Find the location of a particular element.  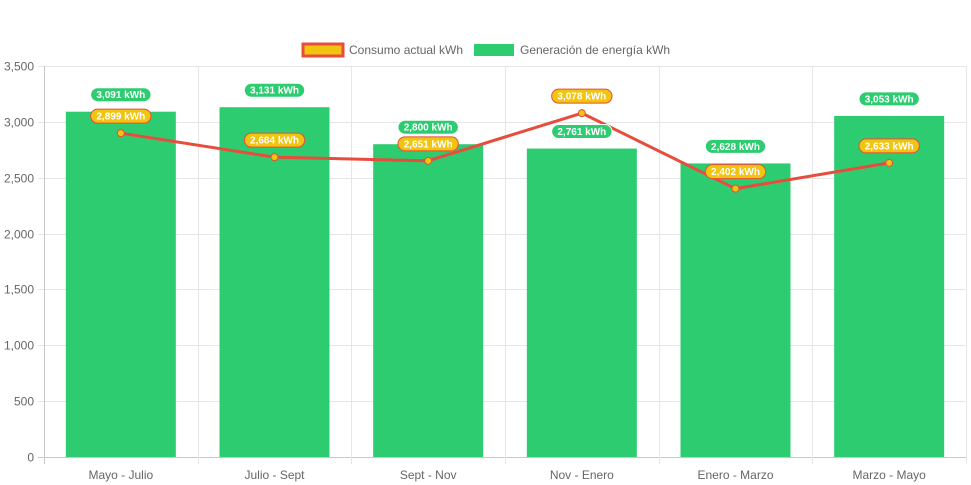

line-value-label: 2,899 kWh is located at coordinates (120, 117).